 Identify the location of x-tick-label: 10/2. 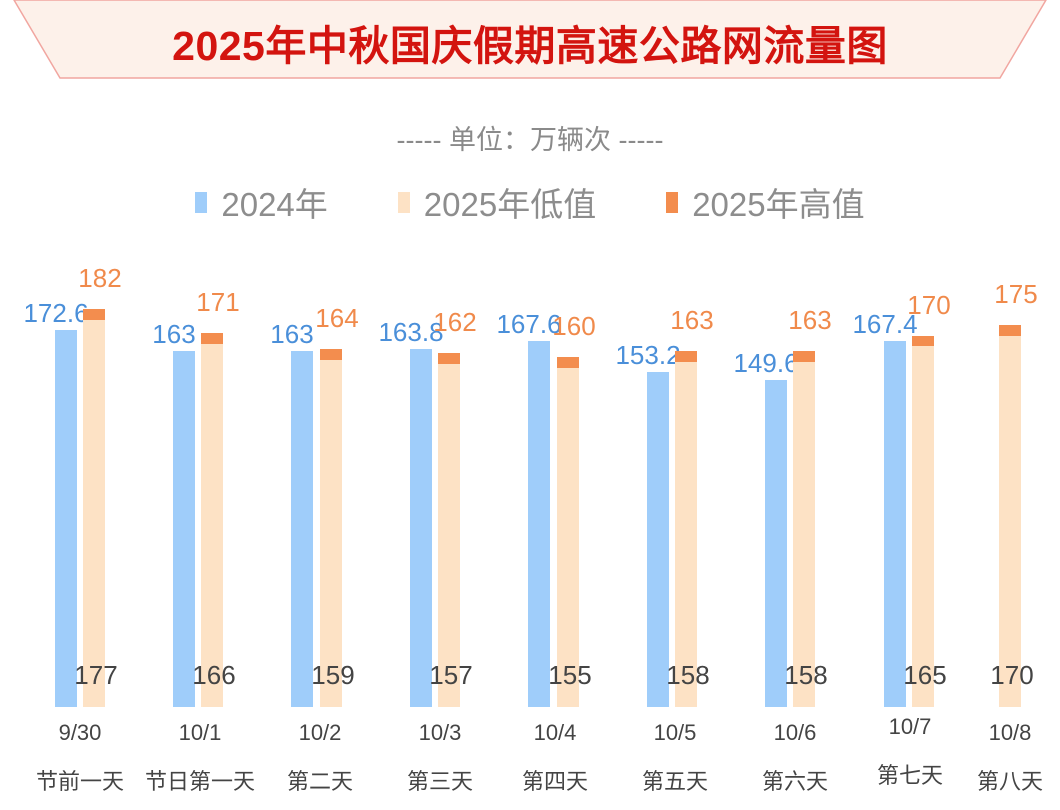
(320, 732).